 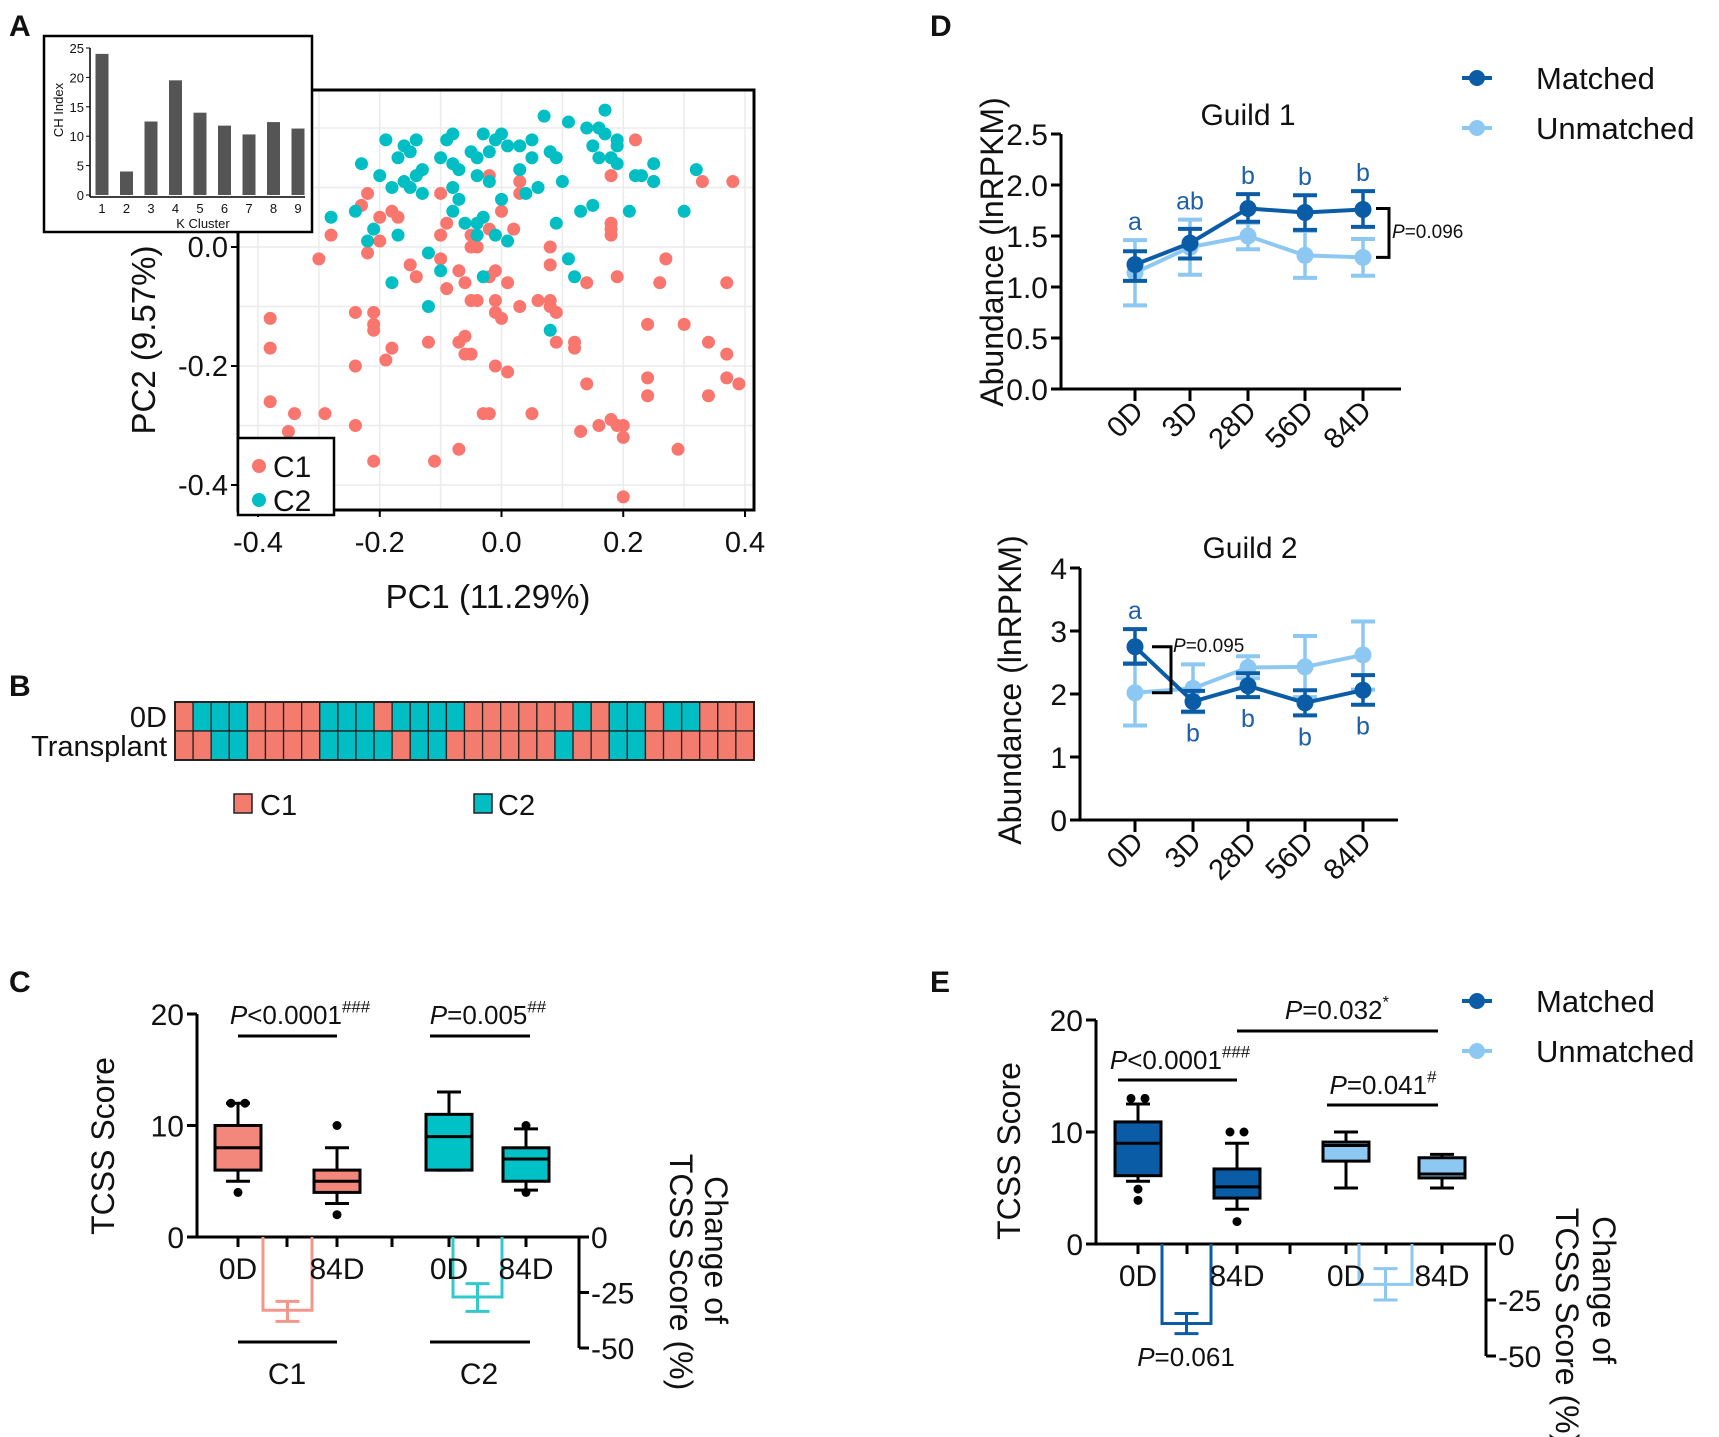 What do you see at coordinates (488, 1013) in the screenshot?
I see `comparison-p-label: P=0.005##` at bounding box center [488, 1013].